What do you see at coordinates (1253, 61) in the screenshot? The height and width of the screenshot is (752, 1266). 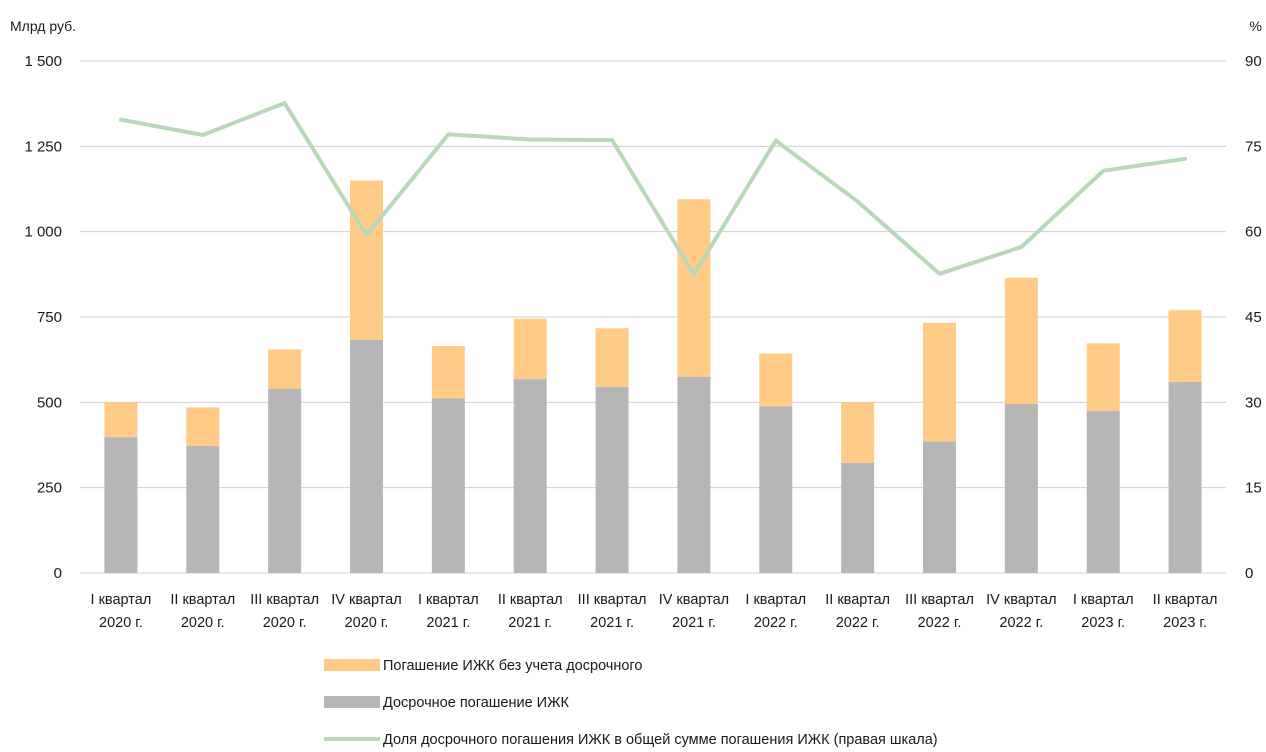 I see `right-tick-label: 90` at bounding box center [1253, 61].